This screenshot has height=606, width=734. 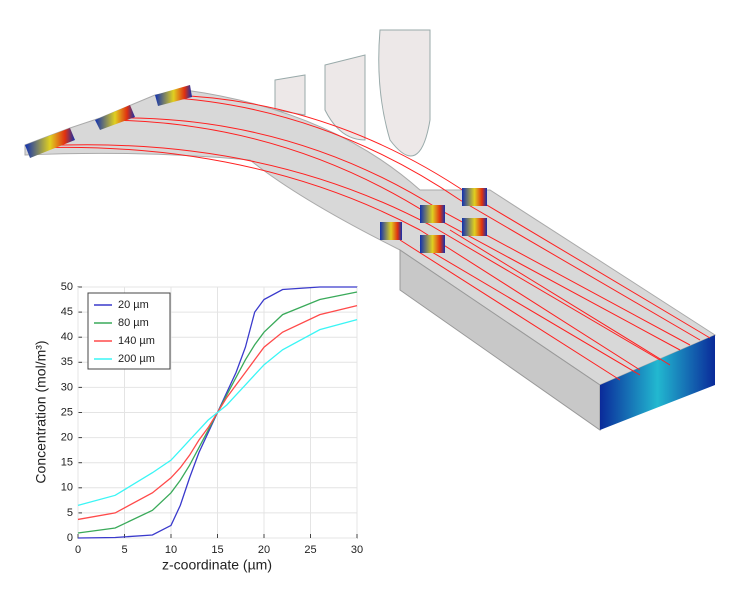 I want to click on outlet-face, so click(x=657, y=382).